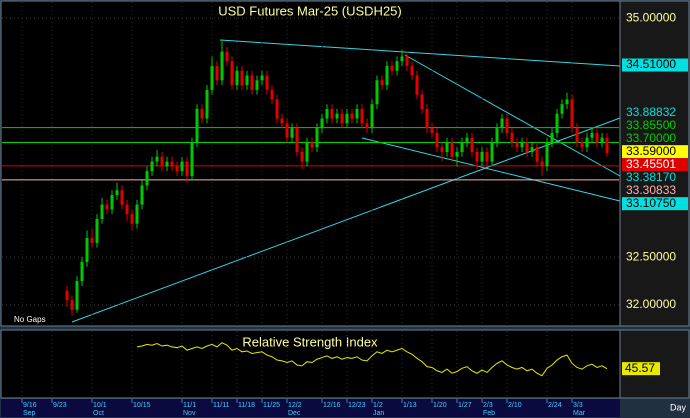 This screenshot has height=418, width=690. I want to click on x-tick-label: 12/2, so click(295, 405).